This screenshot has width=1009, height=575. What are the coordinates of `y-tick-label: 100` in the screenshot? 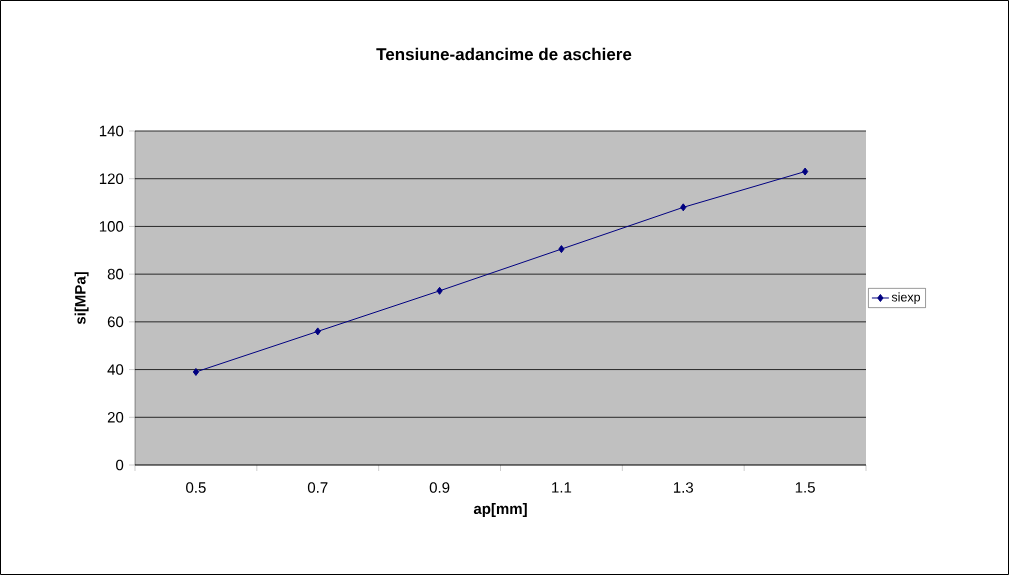 It's located at (111, 226).